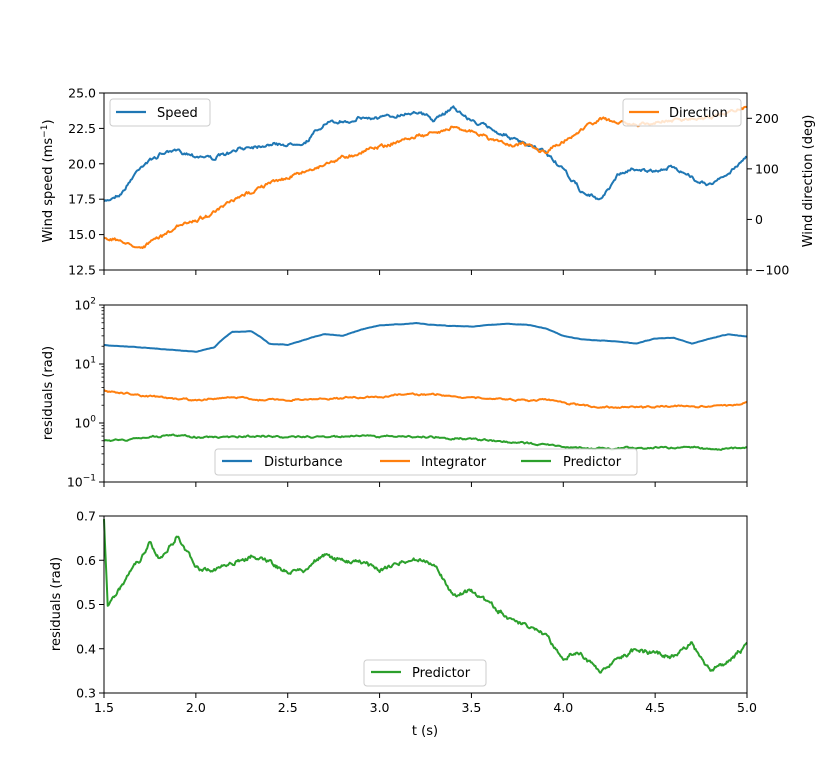  Describe the element at coordinates (441, 673) in the screenshot. I see `legend-predictor-only-label: Predictor` at that location.